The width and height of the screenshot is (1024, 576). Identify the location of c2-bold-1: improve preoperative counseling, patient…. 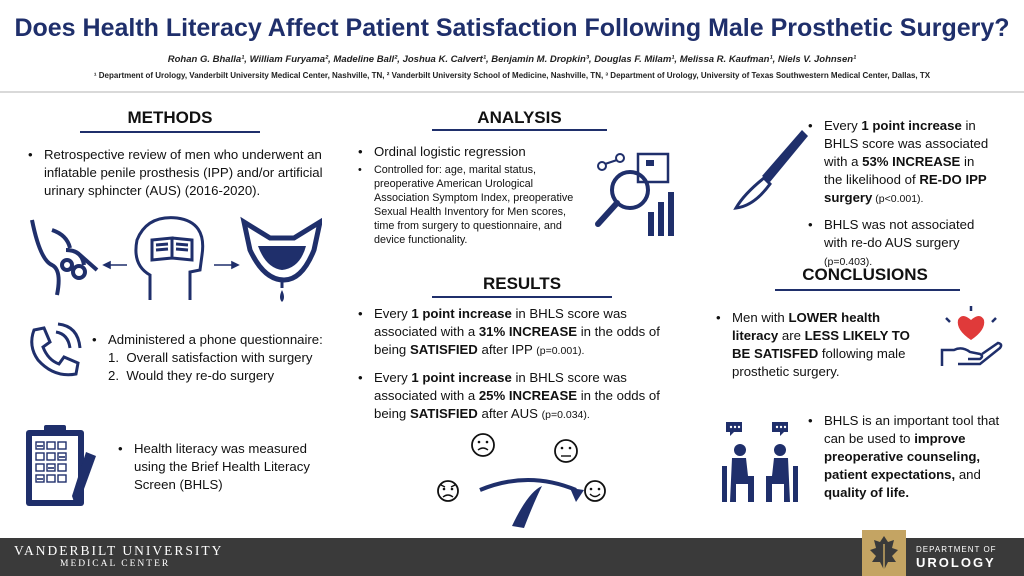
(902, 456).